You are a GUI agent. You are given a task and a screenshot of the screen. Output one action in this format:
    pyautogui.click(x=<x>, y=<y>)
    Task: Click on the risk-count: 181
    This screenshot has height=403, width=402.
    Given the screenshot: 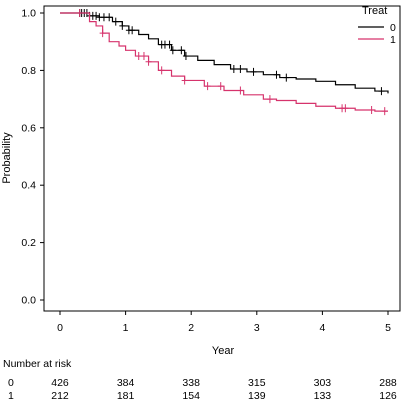 What is the action you would take?
    pyautogui.click(x=126, y=396)
    